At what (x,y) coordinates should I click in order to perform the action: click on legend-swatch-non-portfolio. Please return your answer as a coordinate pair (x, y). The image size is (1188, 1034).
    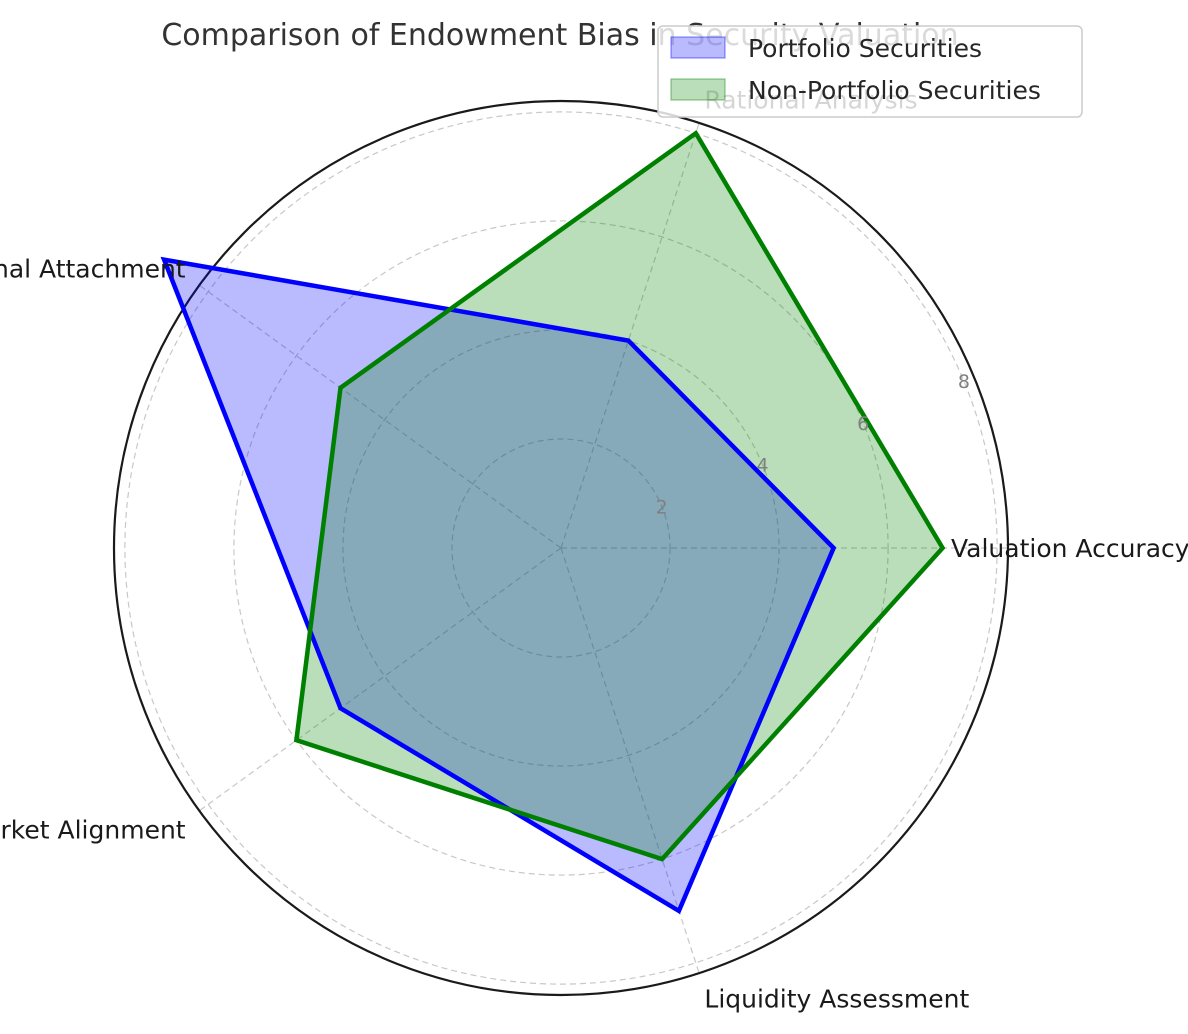
    Looking at the image, I should click on (698, 89).